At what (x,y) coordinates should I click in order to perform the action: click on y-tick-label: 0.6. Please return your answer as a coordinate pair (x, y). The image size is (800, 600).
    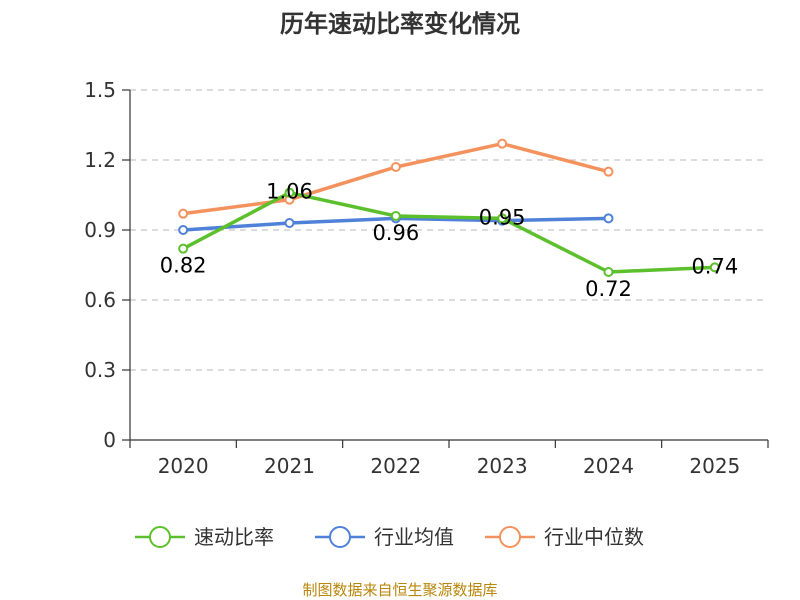
    Looking at the image, I should click on (100, 300).